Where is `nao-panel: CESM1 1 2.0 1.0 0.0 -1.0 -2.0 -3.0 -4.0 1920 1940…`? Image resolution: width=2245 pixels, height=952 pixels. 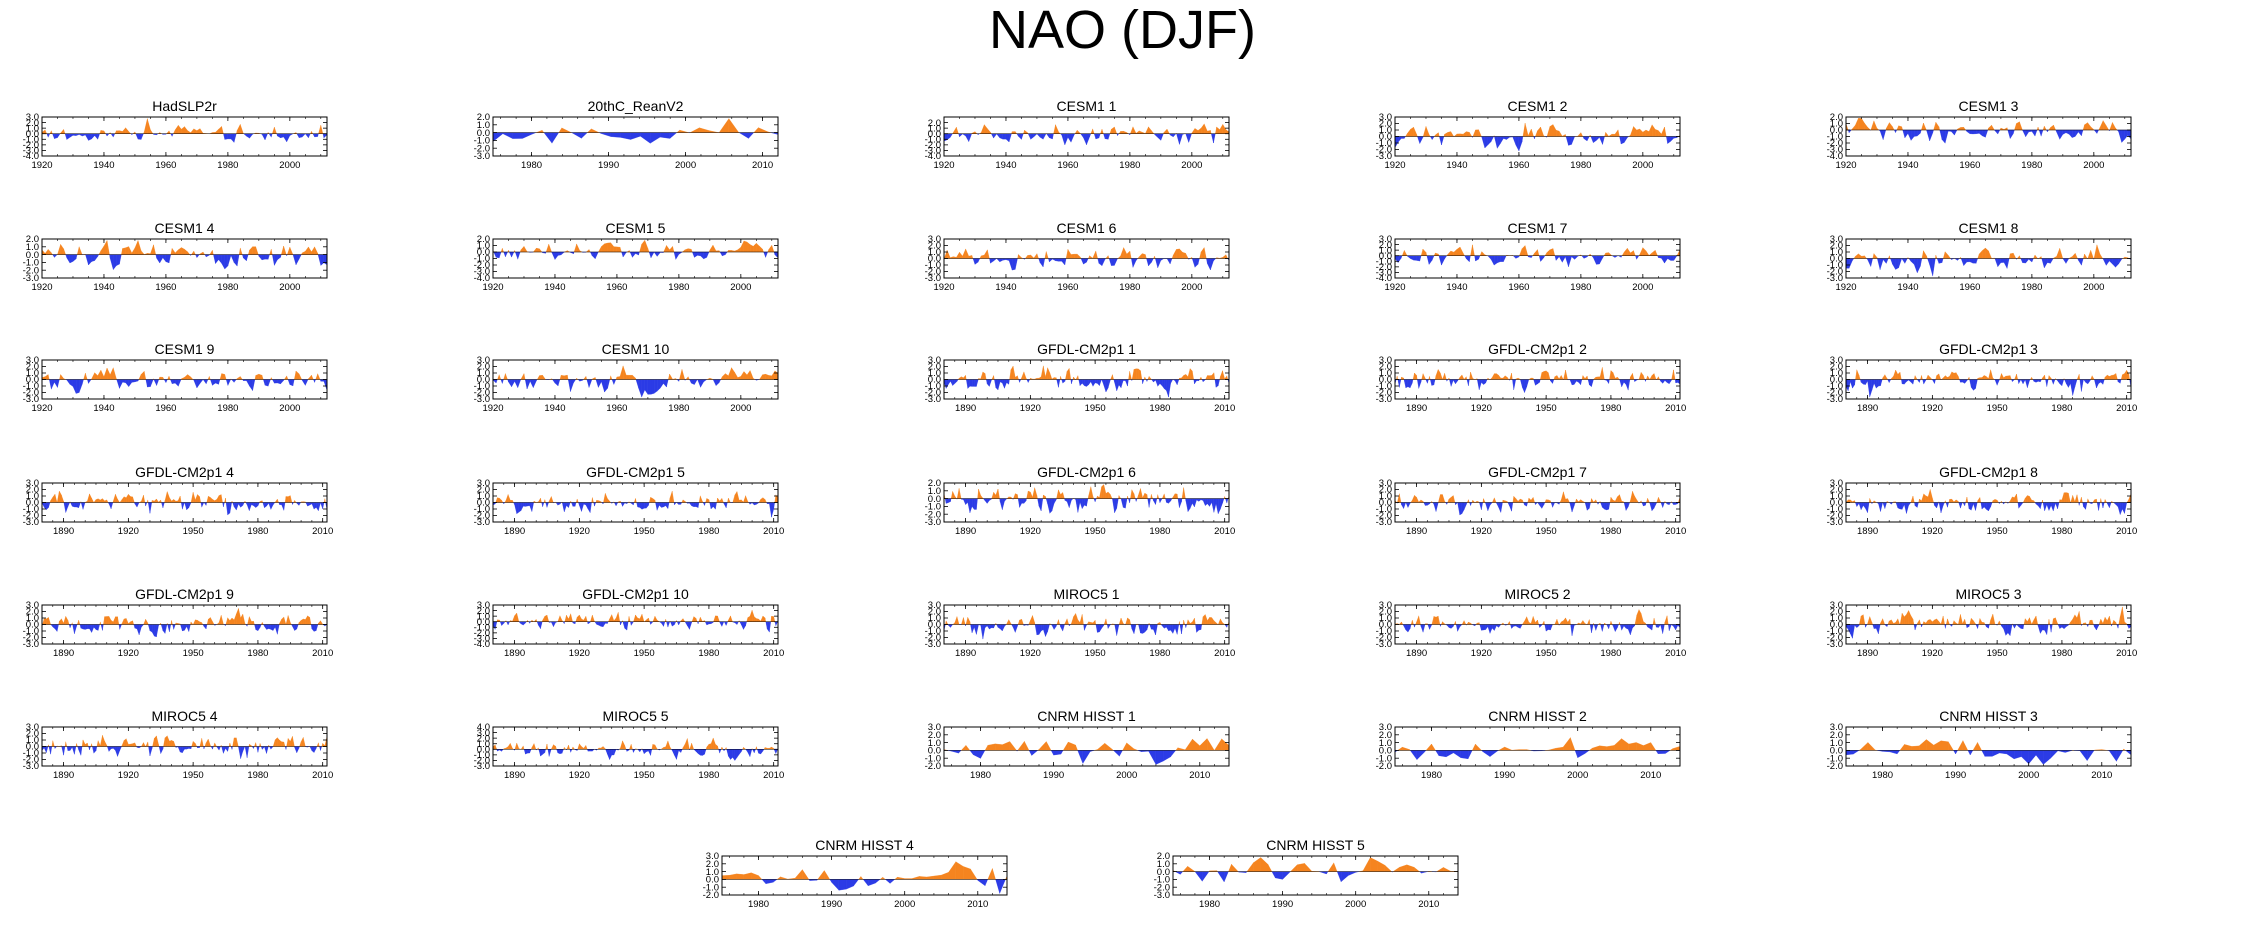
nao-panel: CESM1 1 2.0 1.0 0.0 -1.0 -2.0 -3.0 -4.0 1920 1940… is located at coordinates (1077, 141).